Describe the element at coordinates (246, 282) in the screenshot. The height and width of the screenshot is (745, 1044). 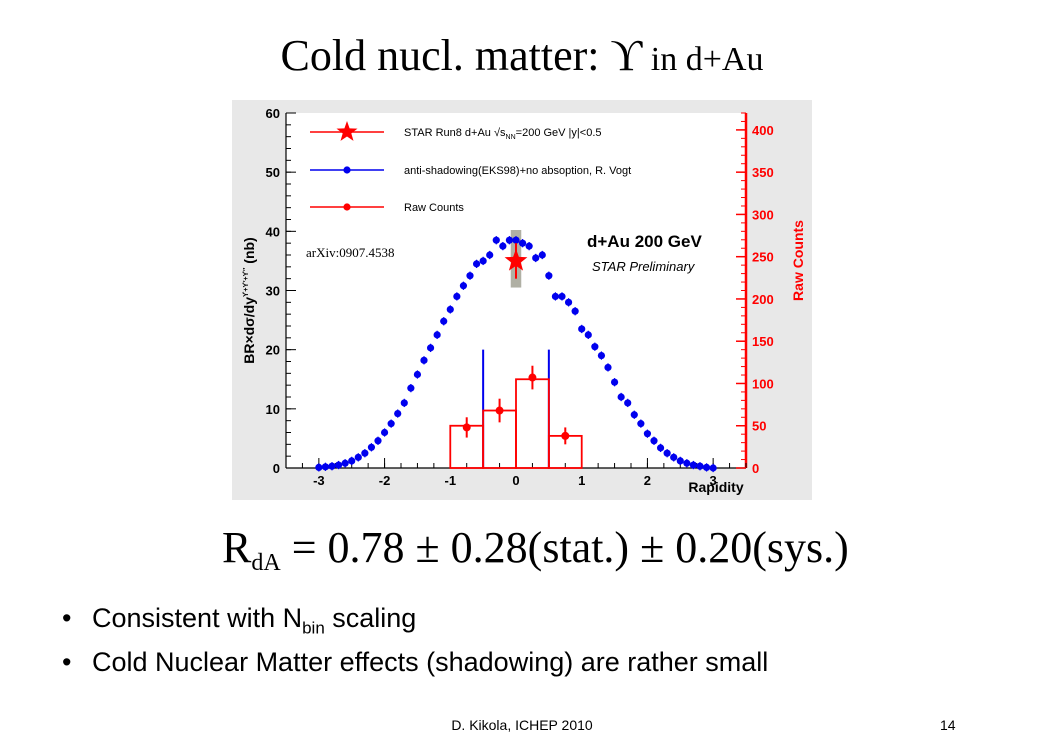
I see `y-axis-title-sup: ϒ+ϒ′+ϒ″` at that location.